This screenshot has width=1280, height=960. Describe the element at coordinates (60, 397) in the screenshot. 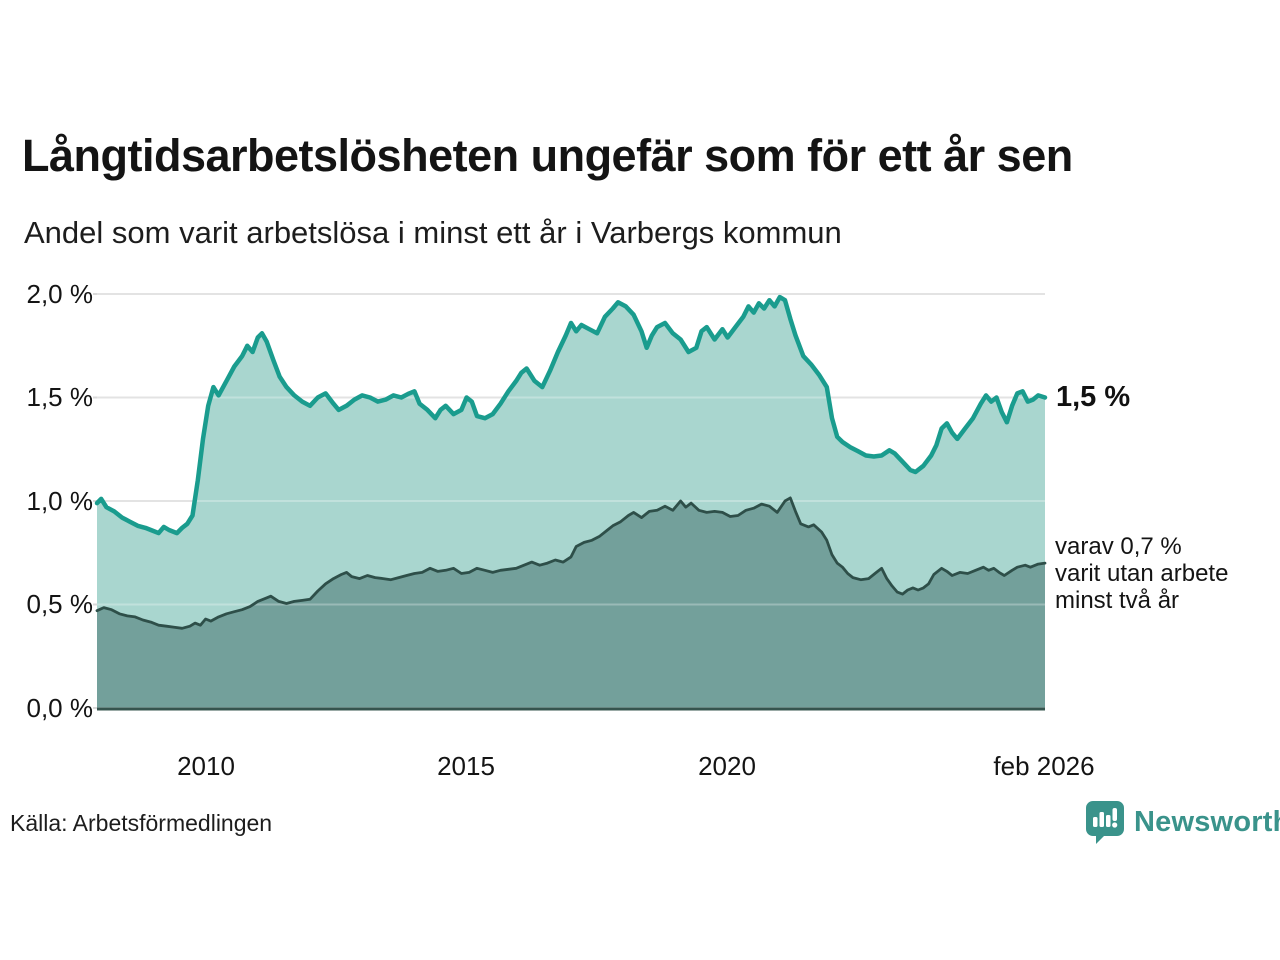

I see `y-axis-tick: 1,5 %` at that location.